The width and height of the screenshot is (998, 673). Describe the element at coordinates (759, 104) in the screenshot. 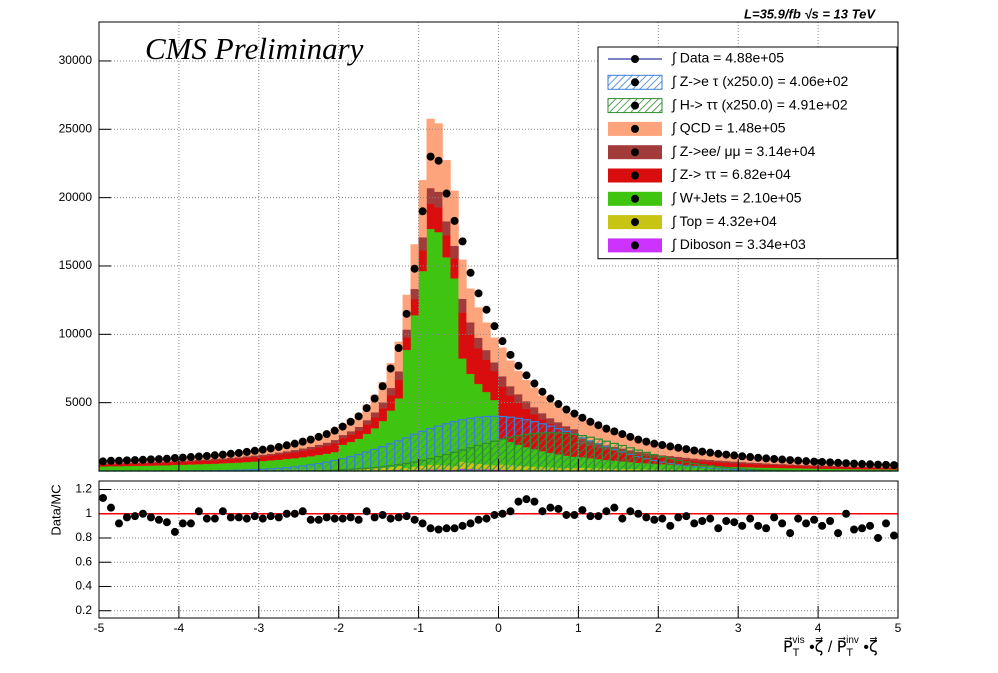

I see `legend-label: ∫ H-> ττ (x250.0) = 4.91e+02` at that location.